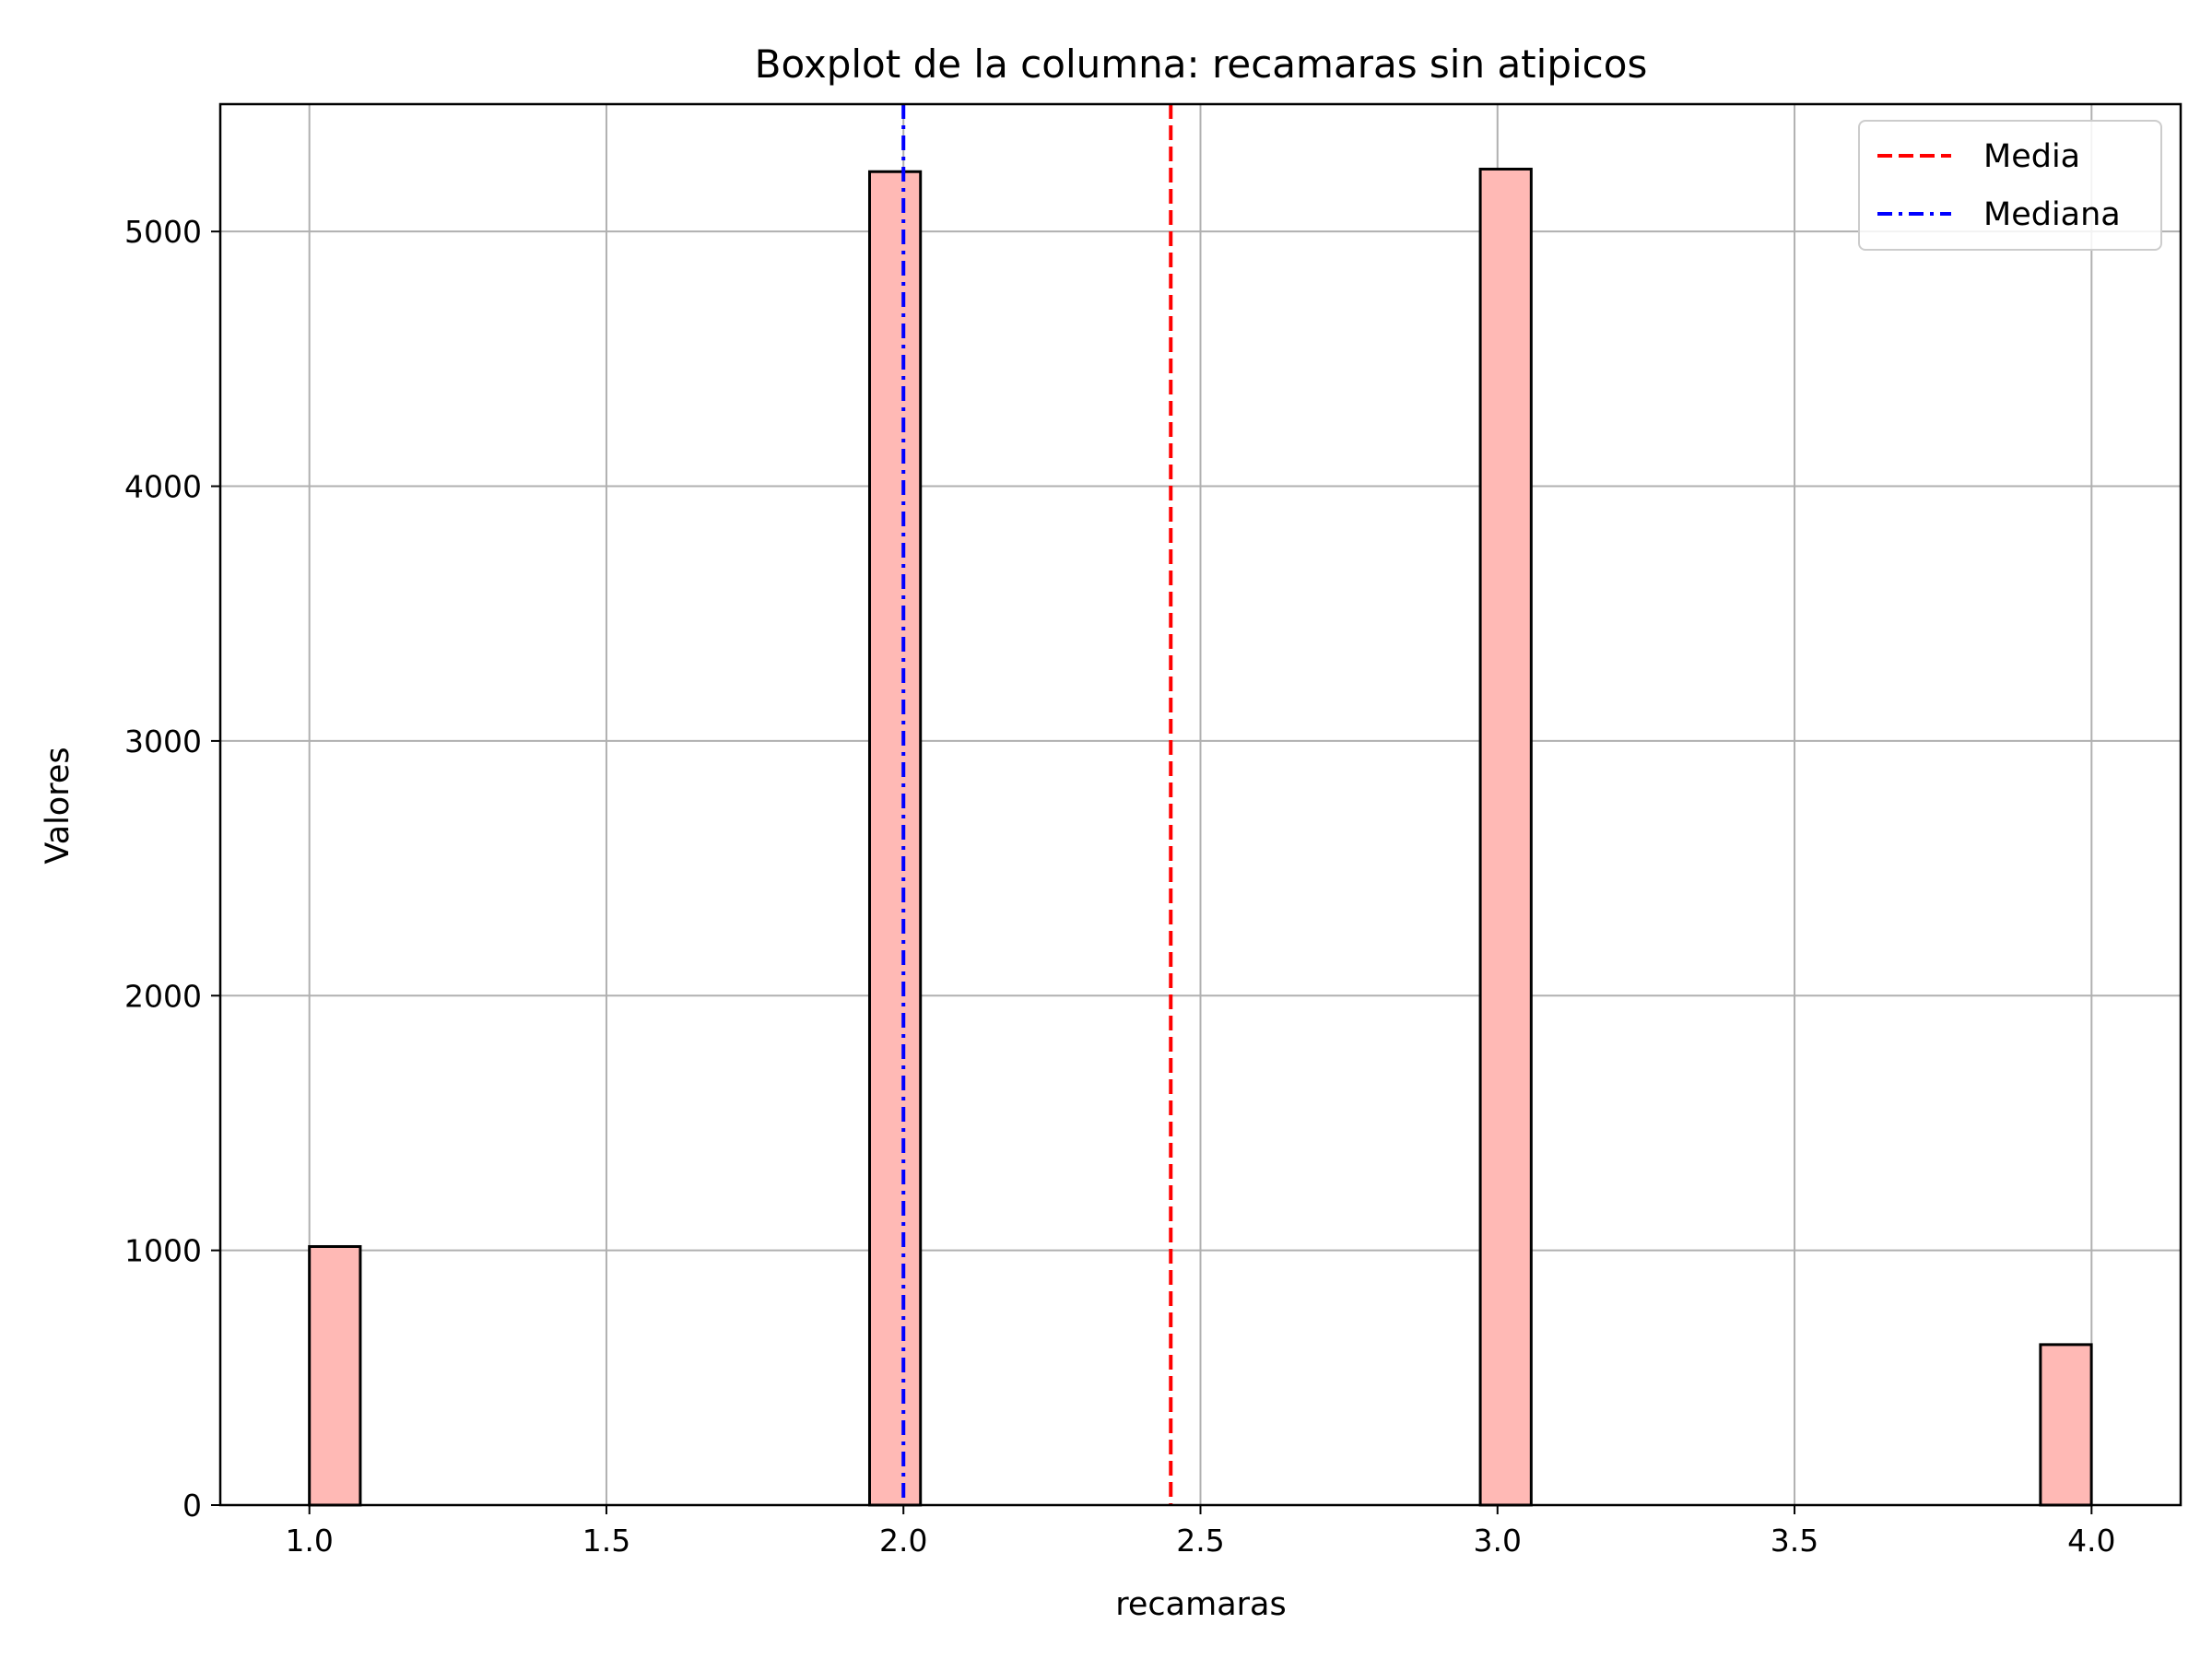 Image resolution: width=2212 pixels, height=1659 pixels. I want to click on x-tick-label-1: 1.5, so click(606, 1541).